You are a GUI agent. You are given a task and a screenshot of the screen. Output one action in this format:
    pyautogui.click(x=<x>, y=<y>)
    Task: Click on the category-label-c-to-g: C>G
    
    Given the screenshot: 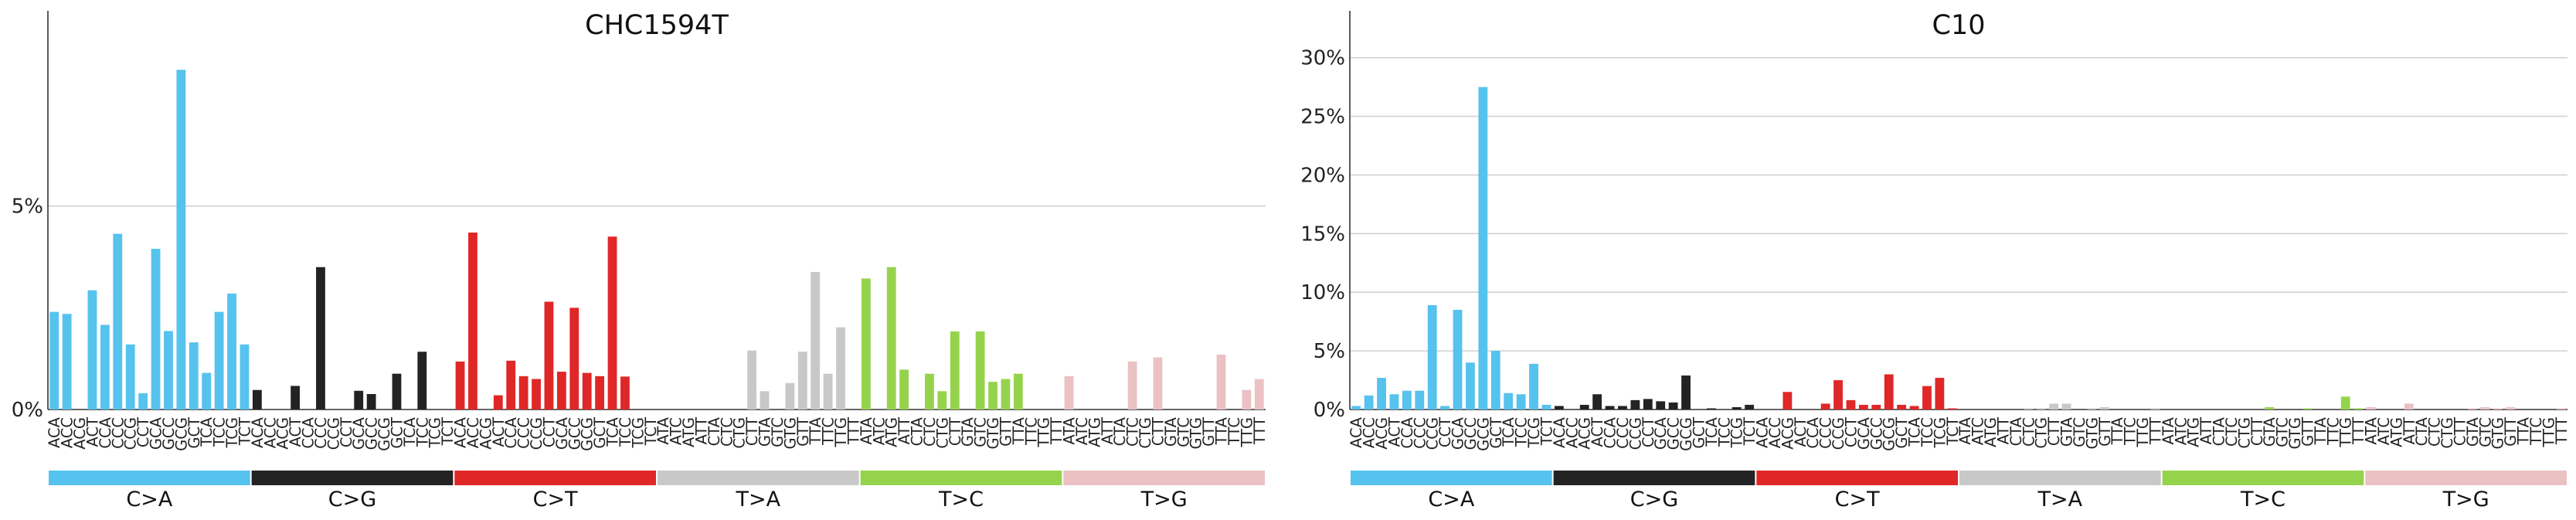 What is the action you would take?
    pyautogui.click(x=352, y=500)
    